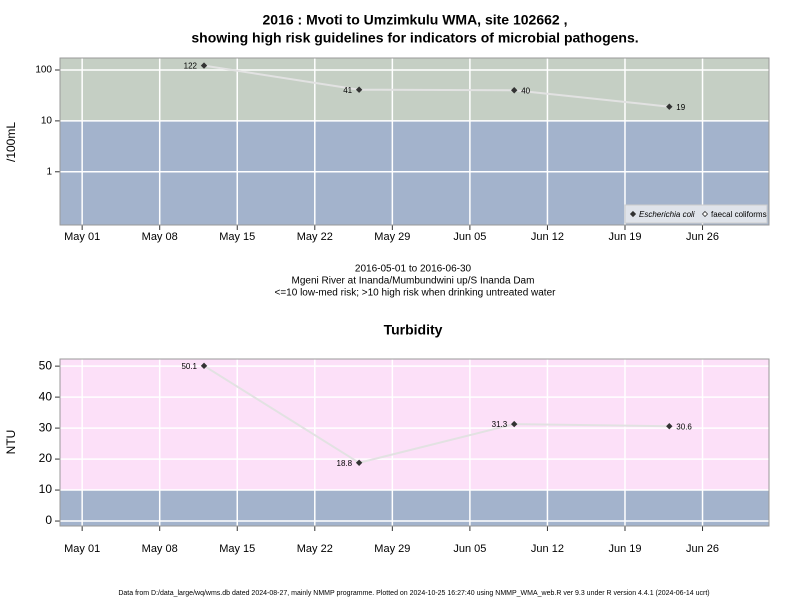  I want to click on low-risk-band, so click(414, 508).